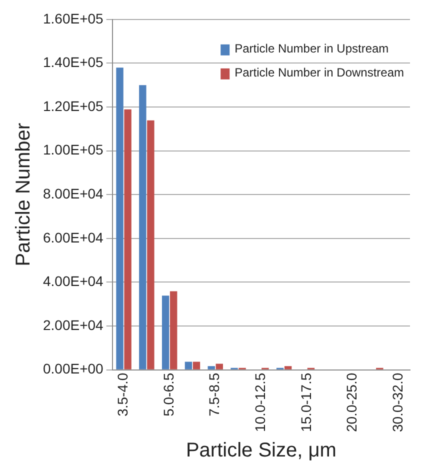 The image size is (428, 475). Describe the element at coordinates (73, 368) in the screenshot. I see `y-tick-label: 0.00E+00` at that location.